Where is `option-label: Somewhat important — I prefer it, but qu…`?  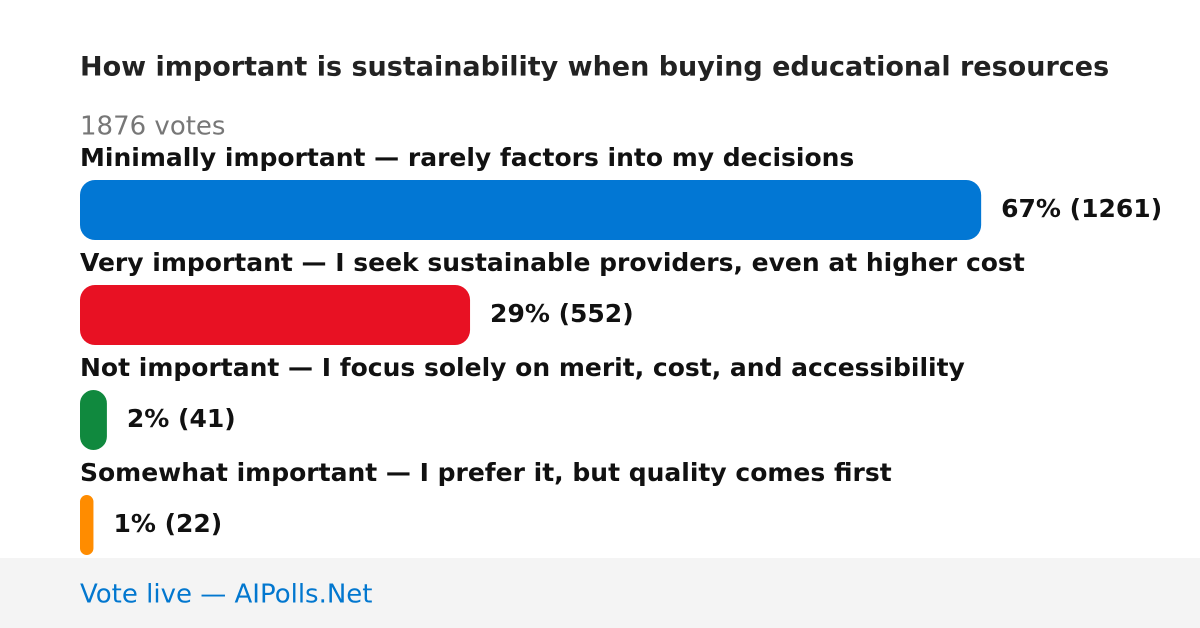
option-label: Somewhat important — I prefer it, but qu… is located at coordinates (486, 472).